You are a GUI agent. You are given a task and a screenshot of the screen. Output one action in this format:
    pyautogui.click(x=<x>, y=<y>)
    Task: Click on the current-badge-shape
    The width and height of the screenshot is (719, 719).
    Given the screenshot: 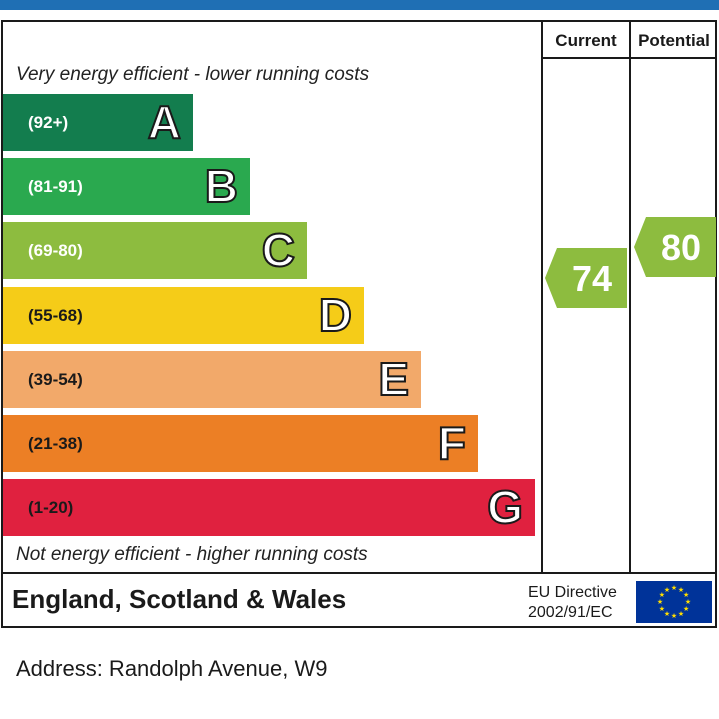 What is the action you would take?
    pyautogui.click(x=586, y=277)
    